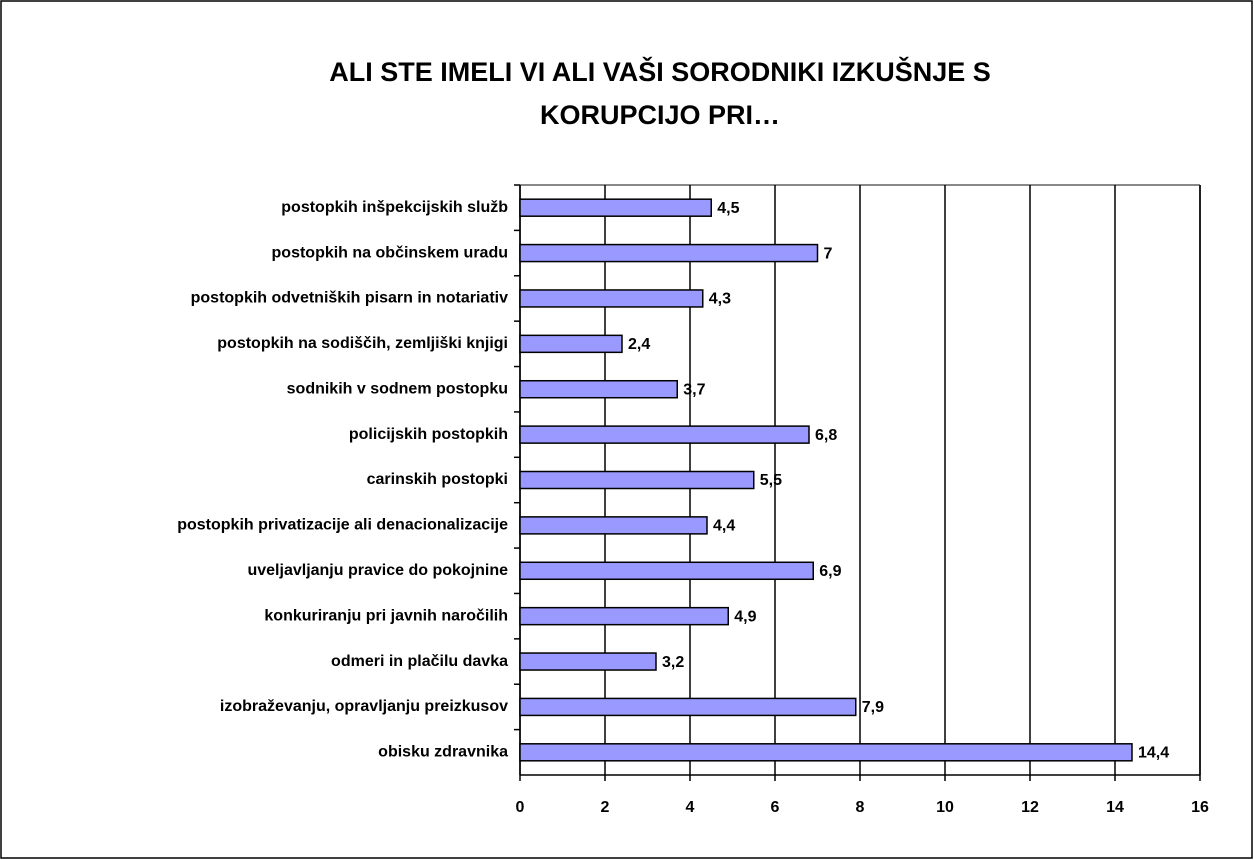 This screenshot has height=860, width=1254. I want to click on x-tick-label: 4, so click(690, 807).